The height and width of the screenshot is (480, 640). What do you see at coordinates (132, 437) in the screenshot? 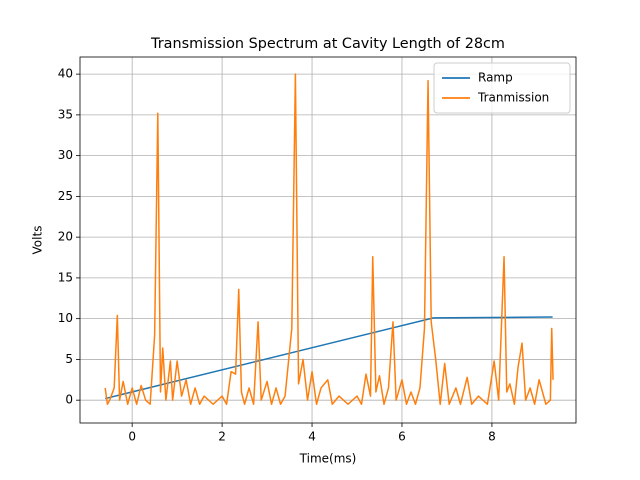
I see `x-tick-label: 0` at bounding box center [132, 437].